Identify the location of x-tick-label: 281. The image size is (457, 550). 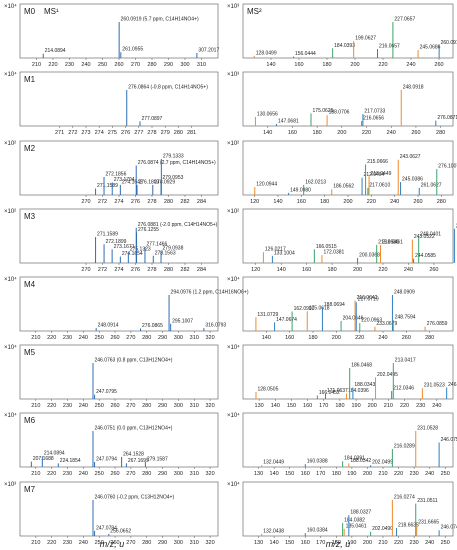
(191, 133).